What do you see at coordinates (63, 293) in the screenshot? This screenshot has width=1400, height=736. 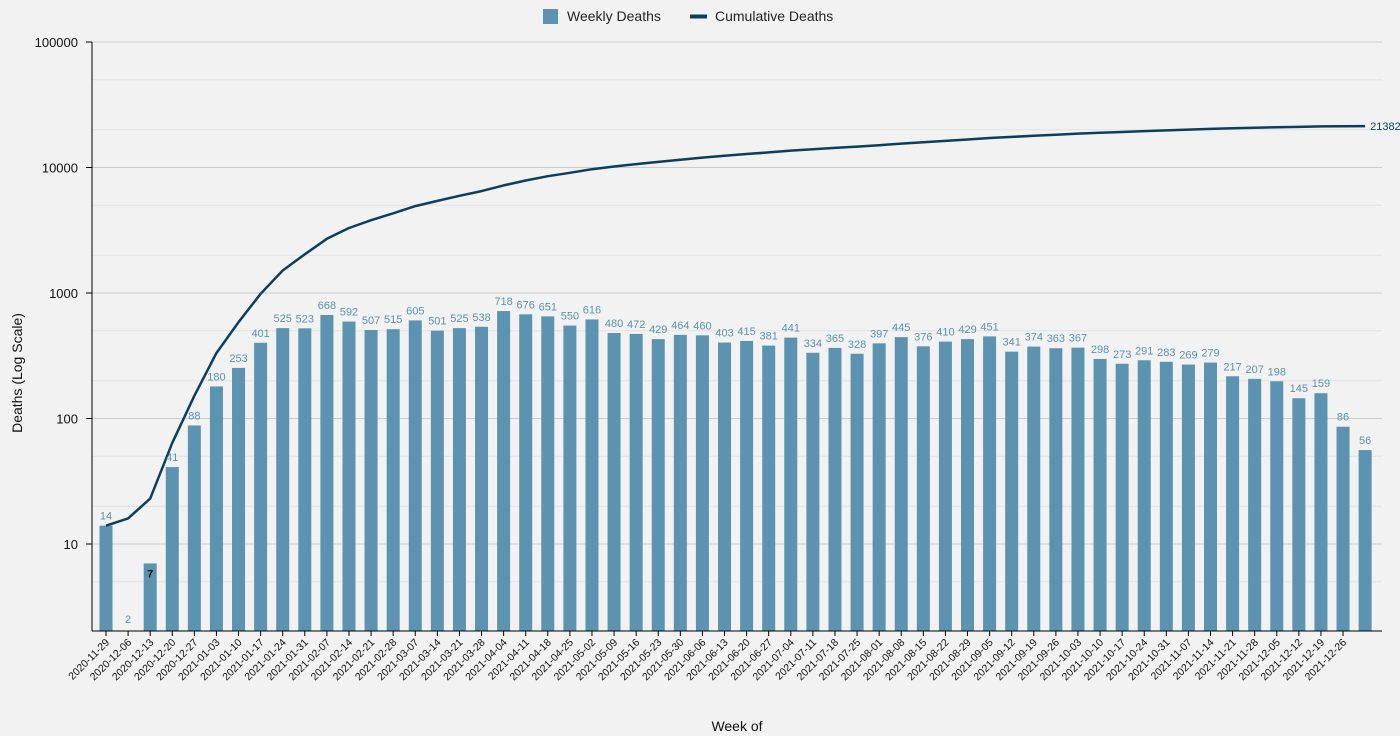 I see `y-tick-label: 1000` at bounding box center [63, 293].